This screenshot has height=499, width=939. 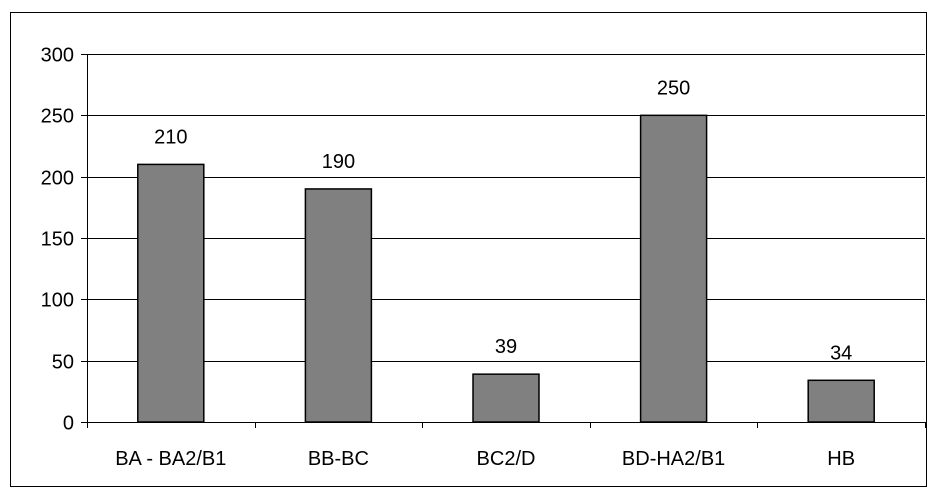 What do you see at coordinates (506, 347) in the screenshot?
I see `data-label: 39` at bounding box center [506, 347].